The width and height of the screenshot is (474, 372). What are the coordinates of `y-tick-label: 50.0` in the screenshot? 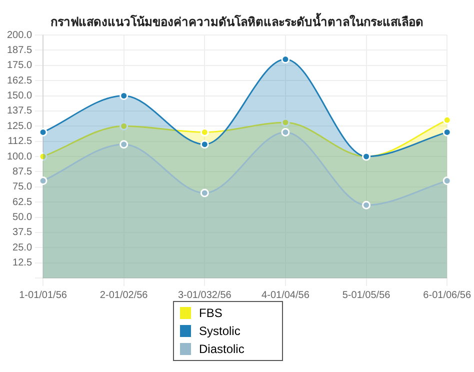 It's located at (22, 217).